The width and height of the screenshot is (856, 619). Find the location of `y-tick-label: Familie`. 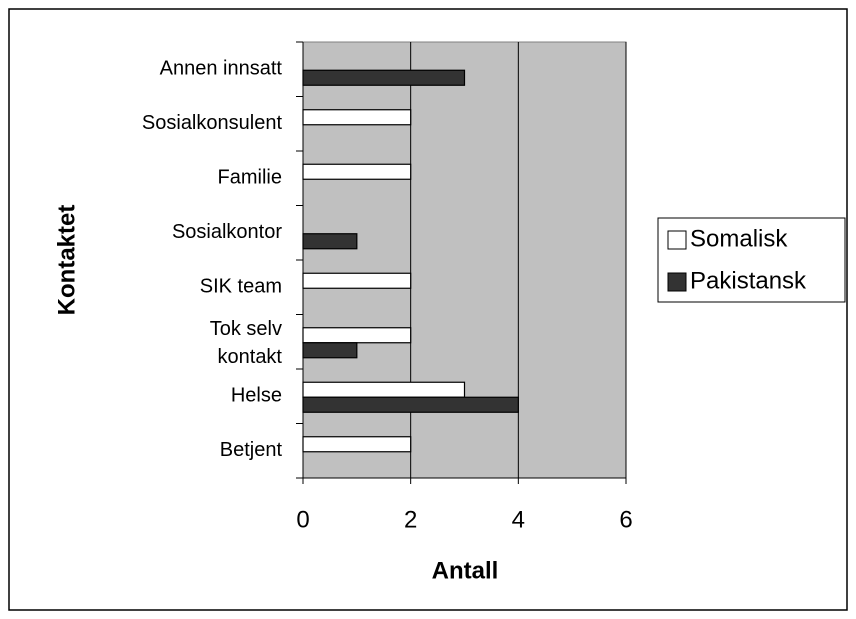

y-tick-label: Familie is located at coordinates (250, 178).